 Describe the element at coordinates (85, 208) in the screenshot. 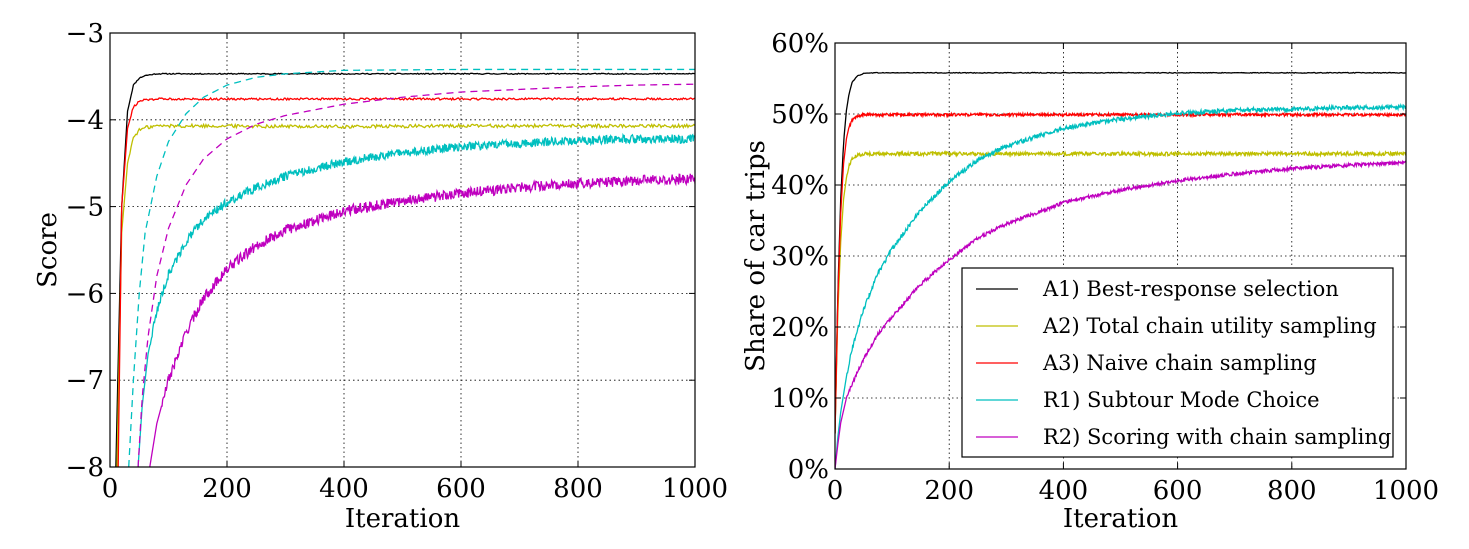

I see `score-ytick-label: −5` at that location.